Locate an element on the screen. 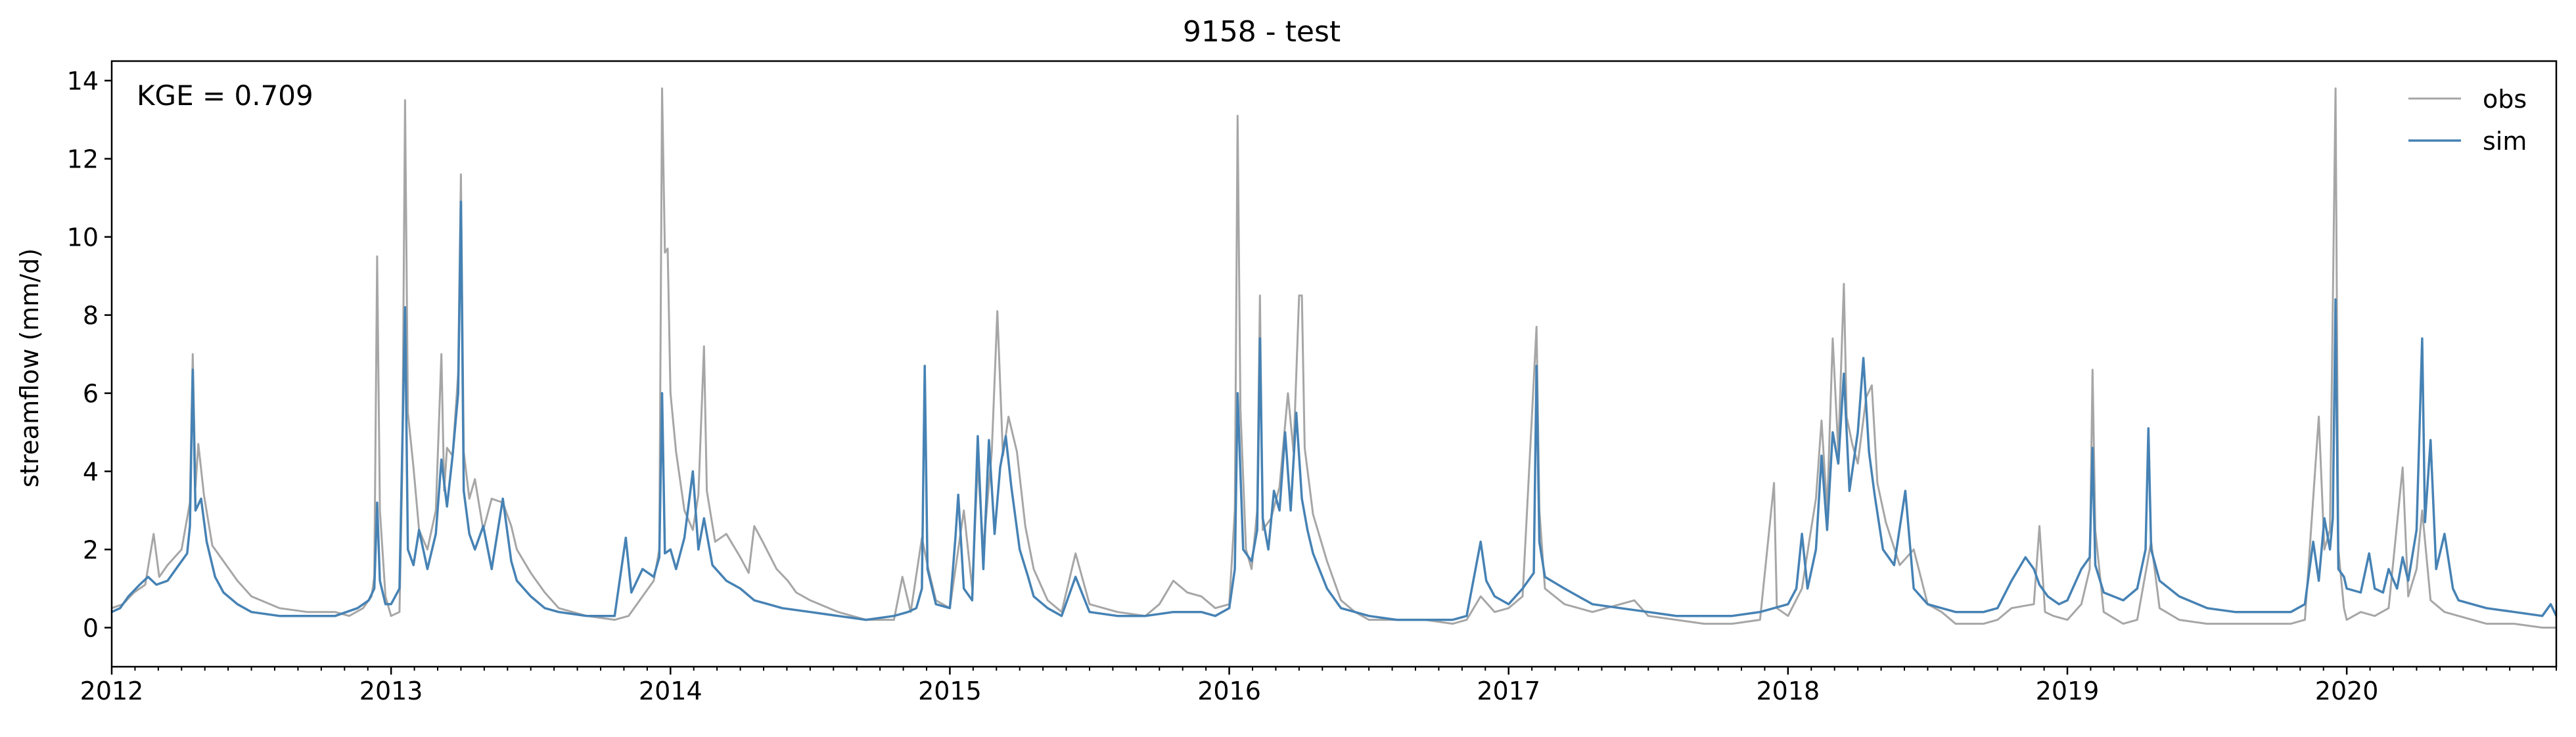 This screenshot has height=737, width=2576. x-tick-label: 2013 is located at coordinates (391, 691).